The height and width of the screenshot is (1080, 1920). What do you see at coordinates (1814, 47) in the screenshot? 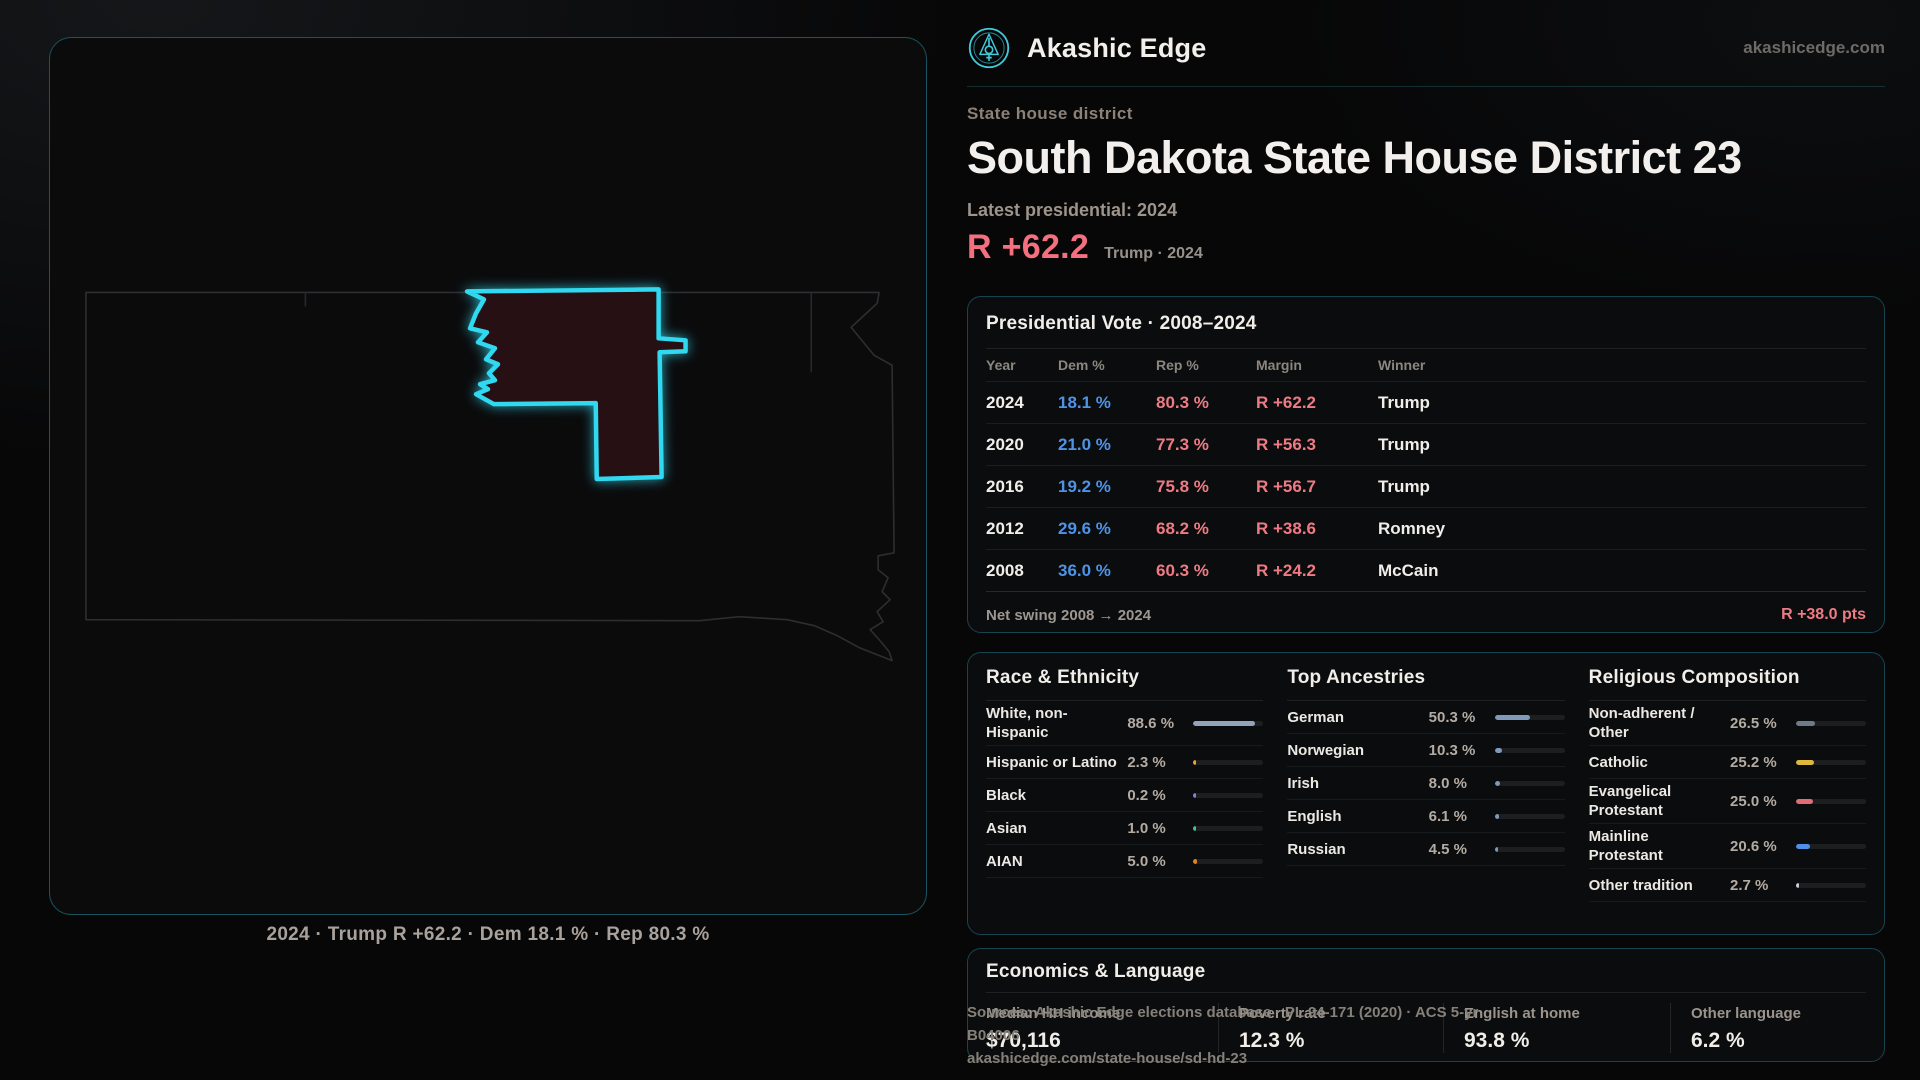
I see `brand-domain-link: akashicedge.com` at bounding box center [1814, 47].